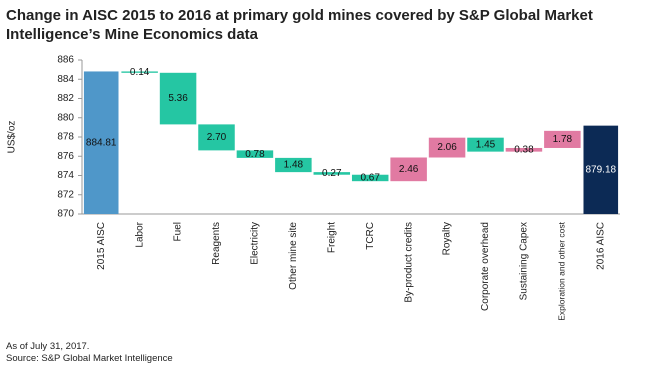 Image resolution: width=660 pixels, height=370 pixels. I want to click on value-label: 0.67, so click(370, 178).